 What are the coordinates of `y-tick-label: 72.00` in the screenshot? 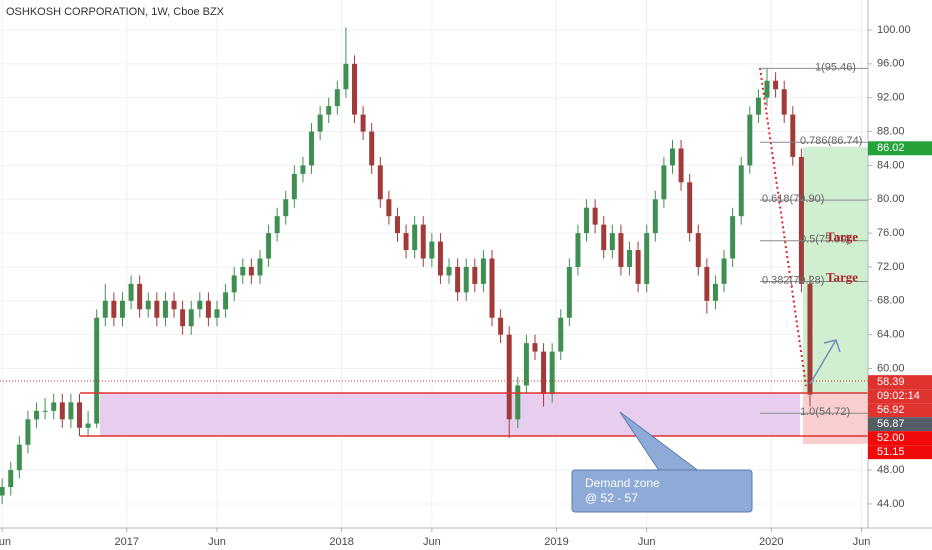 It's located at (891, 267).